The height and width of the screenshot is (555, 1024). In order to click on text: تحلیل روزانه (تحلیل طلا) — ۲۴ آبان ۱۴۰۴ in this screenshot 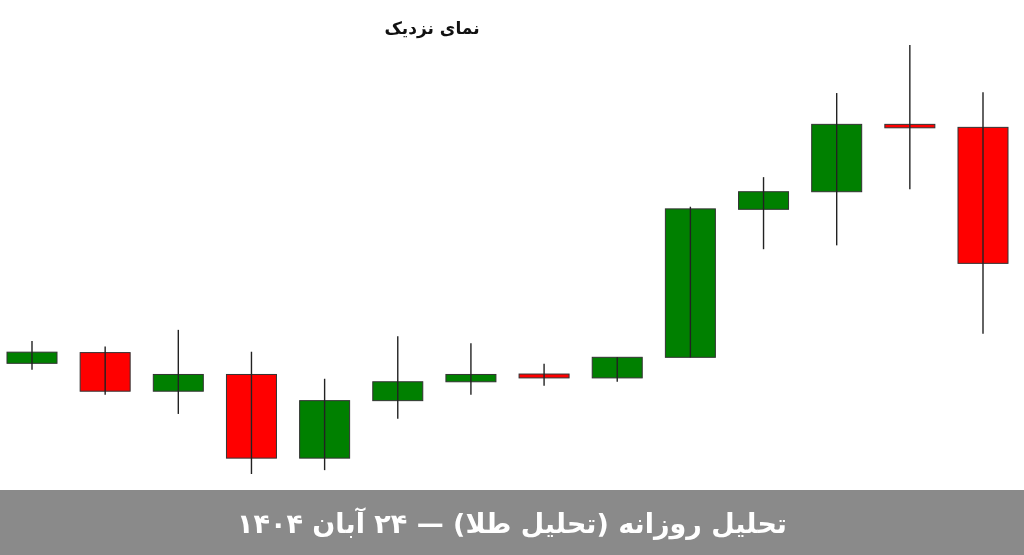, I will do `click(512, 523)`.